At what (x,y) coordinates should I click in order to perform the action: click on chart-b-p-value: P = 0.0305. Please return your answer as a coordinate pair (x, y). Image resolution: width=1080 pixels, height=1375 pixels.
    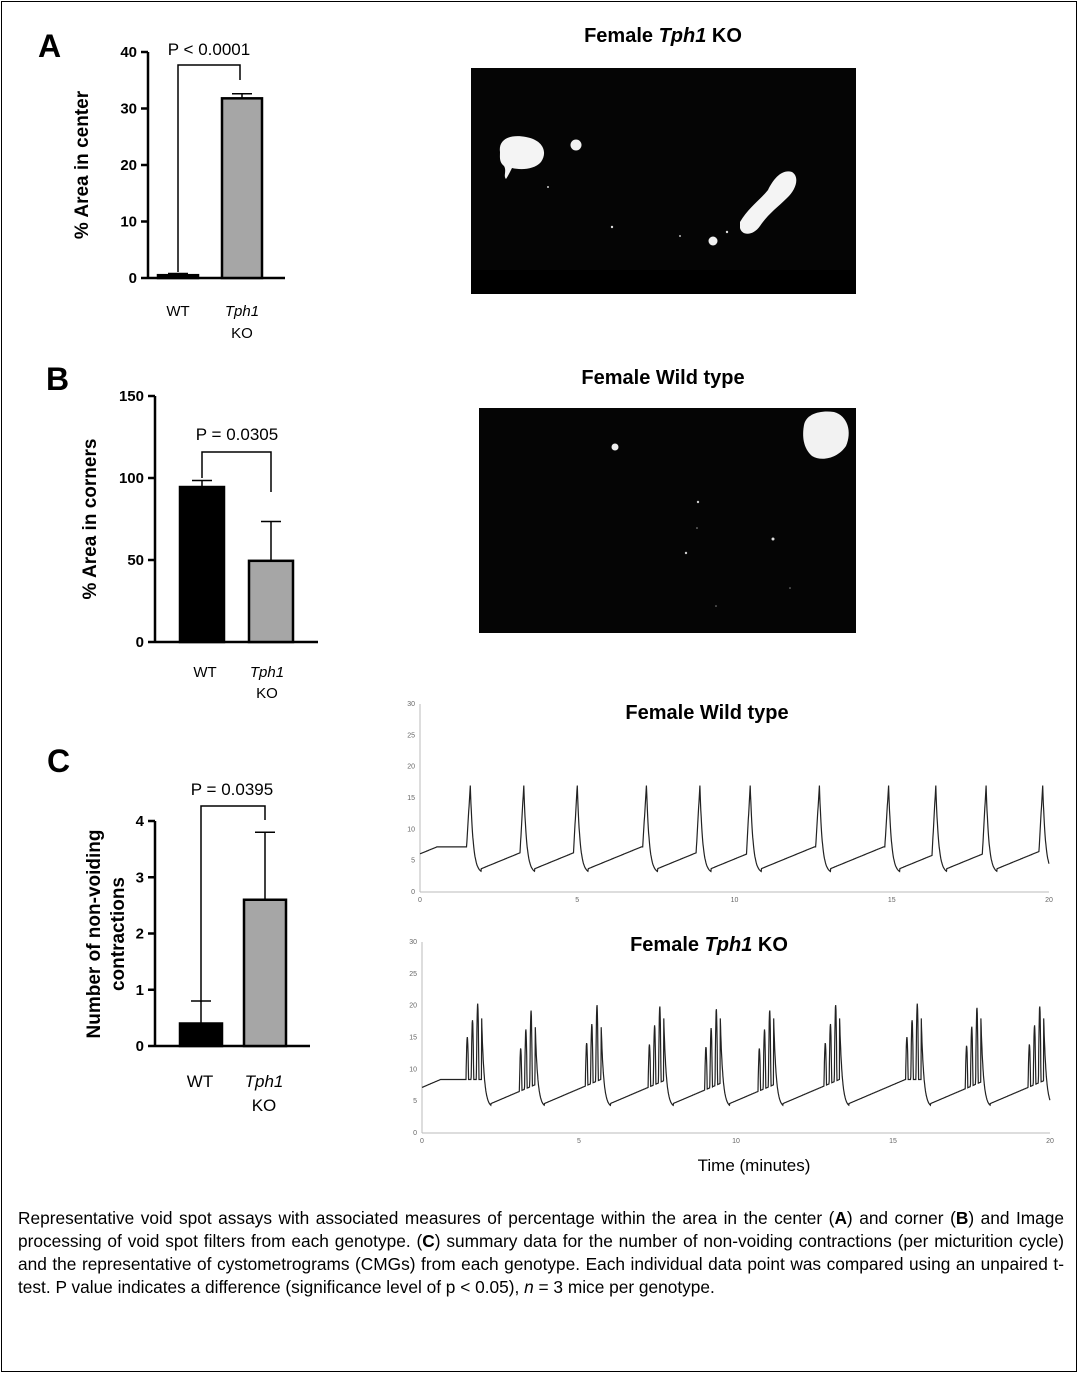
    Looking at the image, I should click on (237, 434).